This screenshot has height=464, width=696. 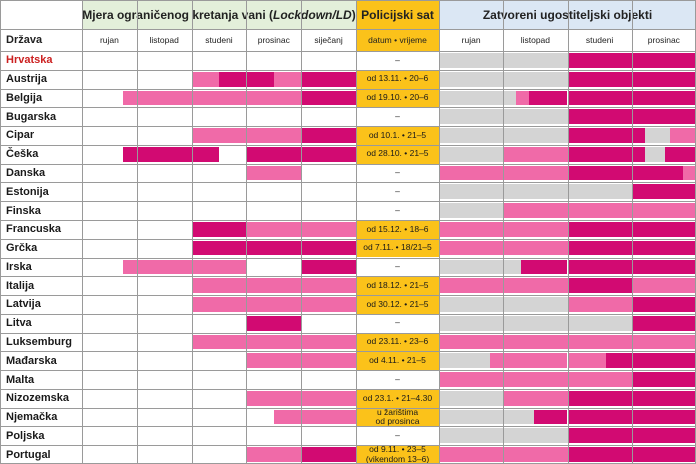 I want to click on country-name: Malta, so click(x=20, y=379).